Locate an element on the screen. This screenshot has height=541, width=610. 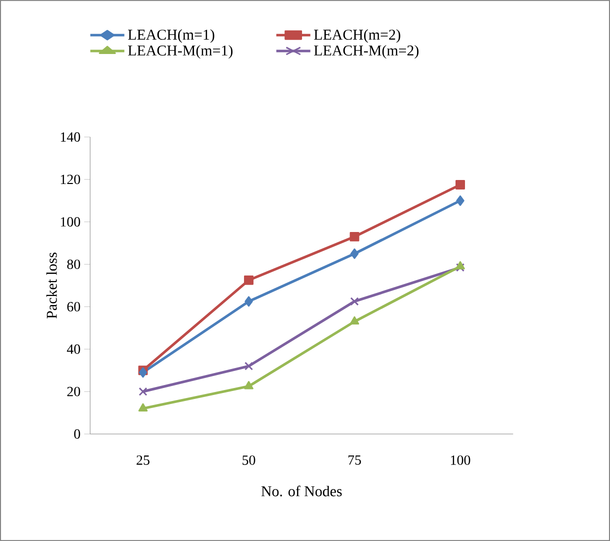
x-tick-label: 100 is located at coordinates (460, 460).